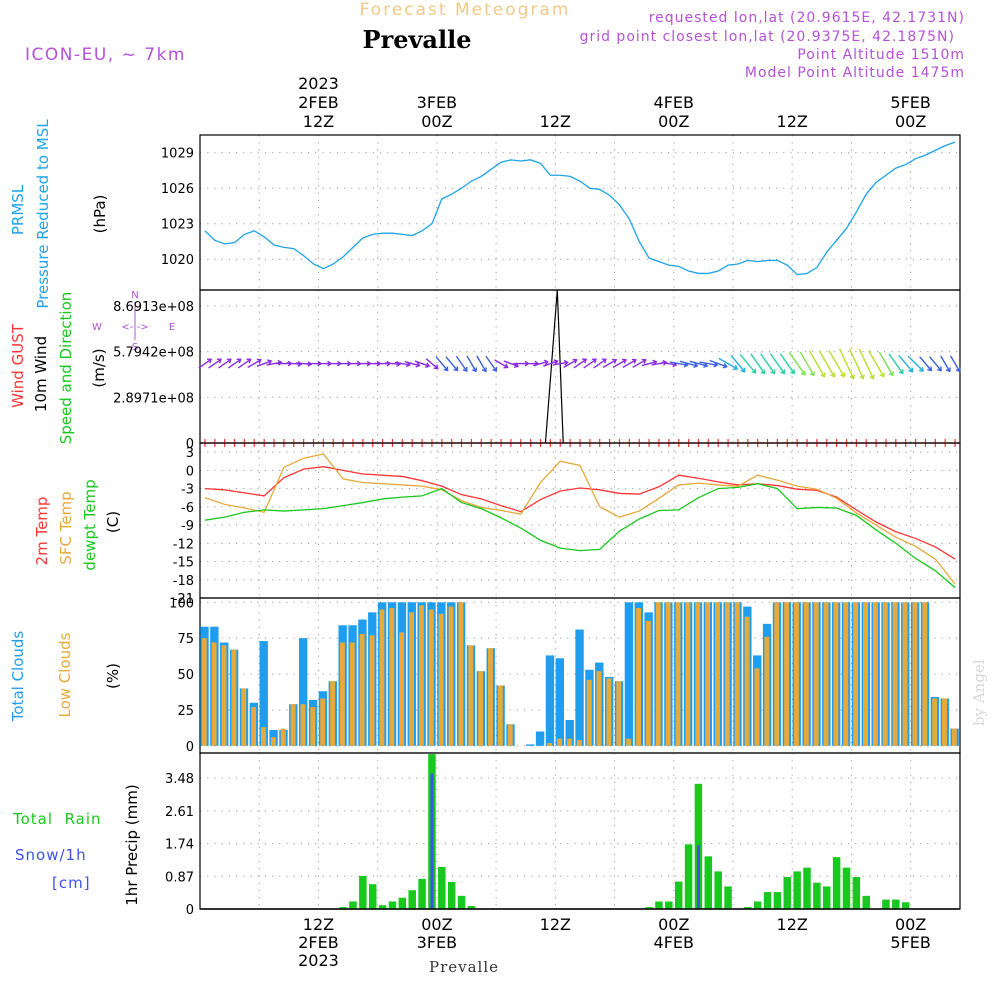  What do you see at coordinates (318, 83) in the screenshot?
I see `top-axis-label: 2023` at bounding box center [318, 83].